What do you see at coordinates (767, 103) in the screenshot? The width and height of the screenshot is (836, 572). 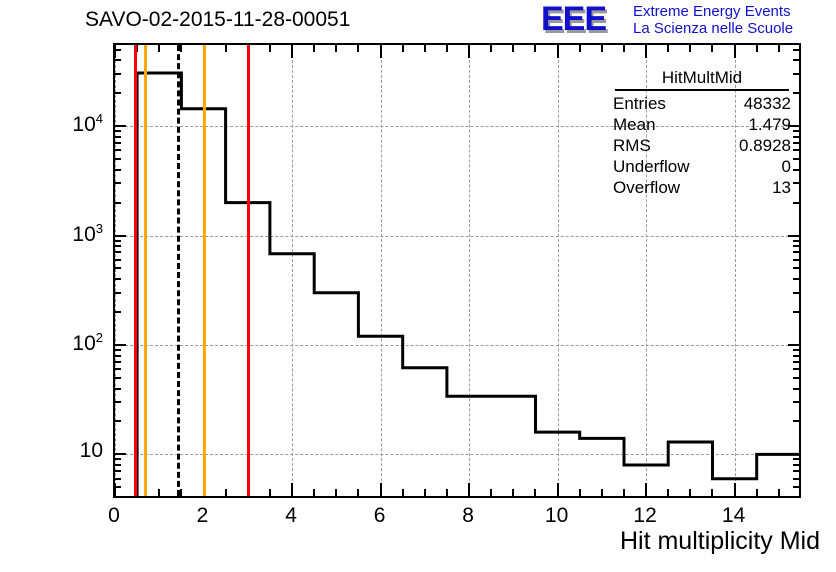 I see `stats-row-value: 48332` at bounding box center [767, 103].